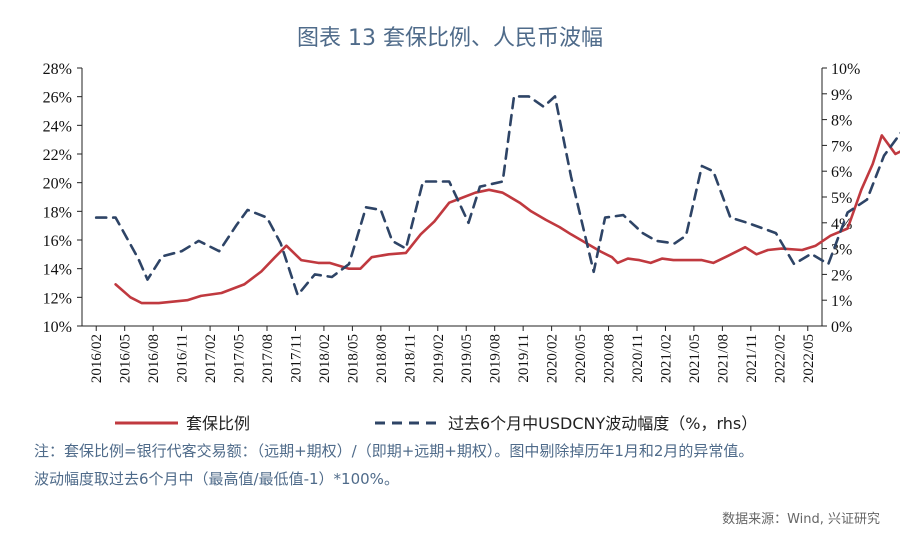 The width and height of the screenshot is (900, 536). Describe the element at coordinates (57, 212) in the screenshot. I see `left-y-tick-label: 18%` at that location.